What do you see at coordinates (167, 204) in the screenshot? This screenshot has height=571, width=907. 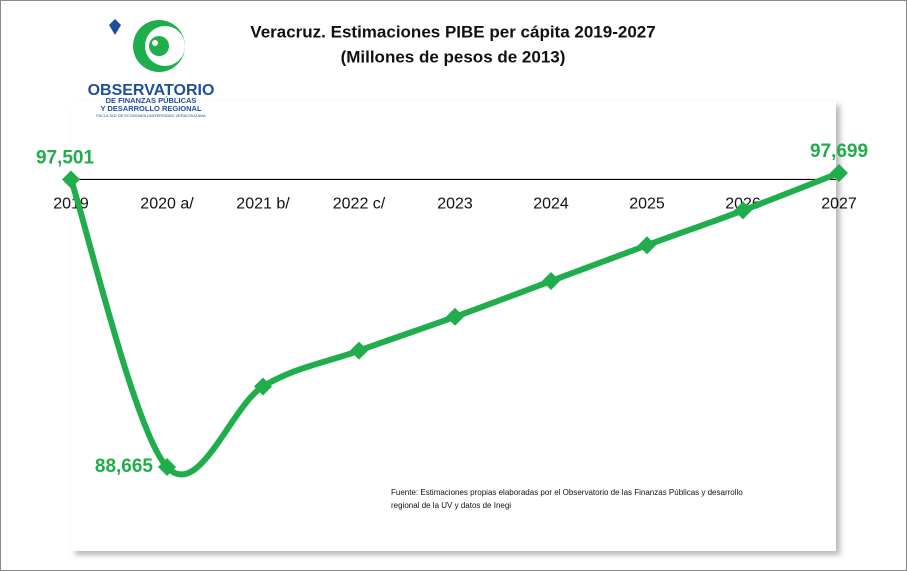 I see `x-tick-label: 2020 a/` at bounding box center [167, 204].